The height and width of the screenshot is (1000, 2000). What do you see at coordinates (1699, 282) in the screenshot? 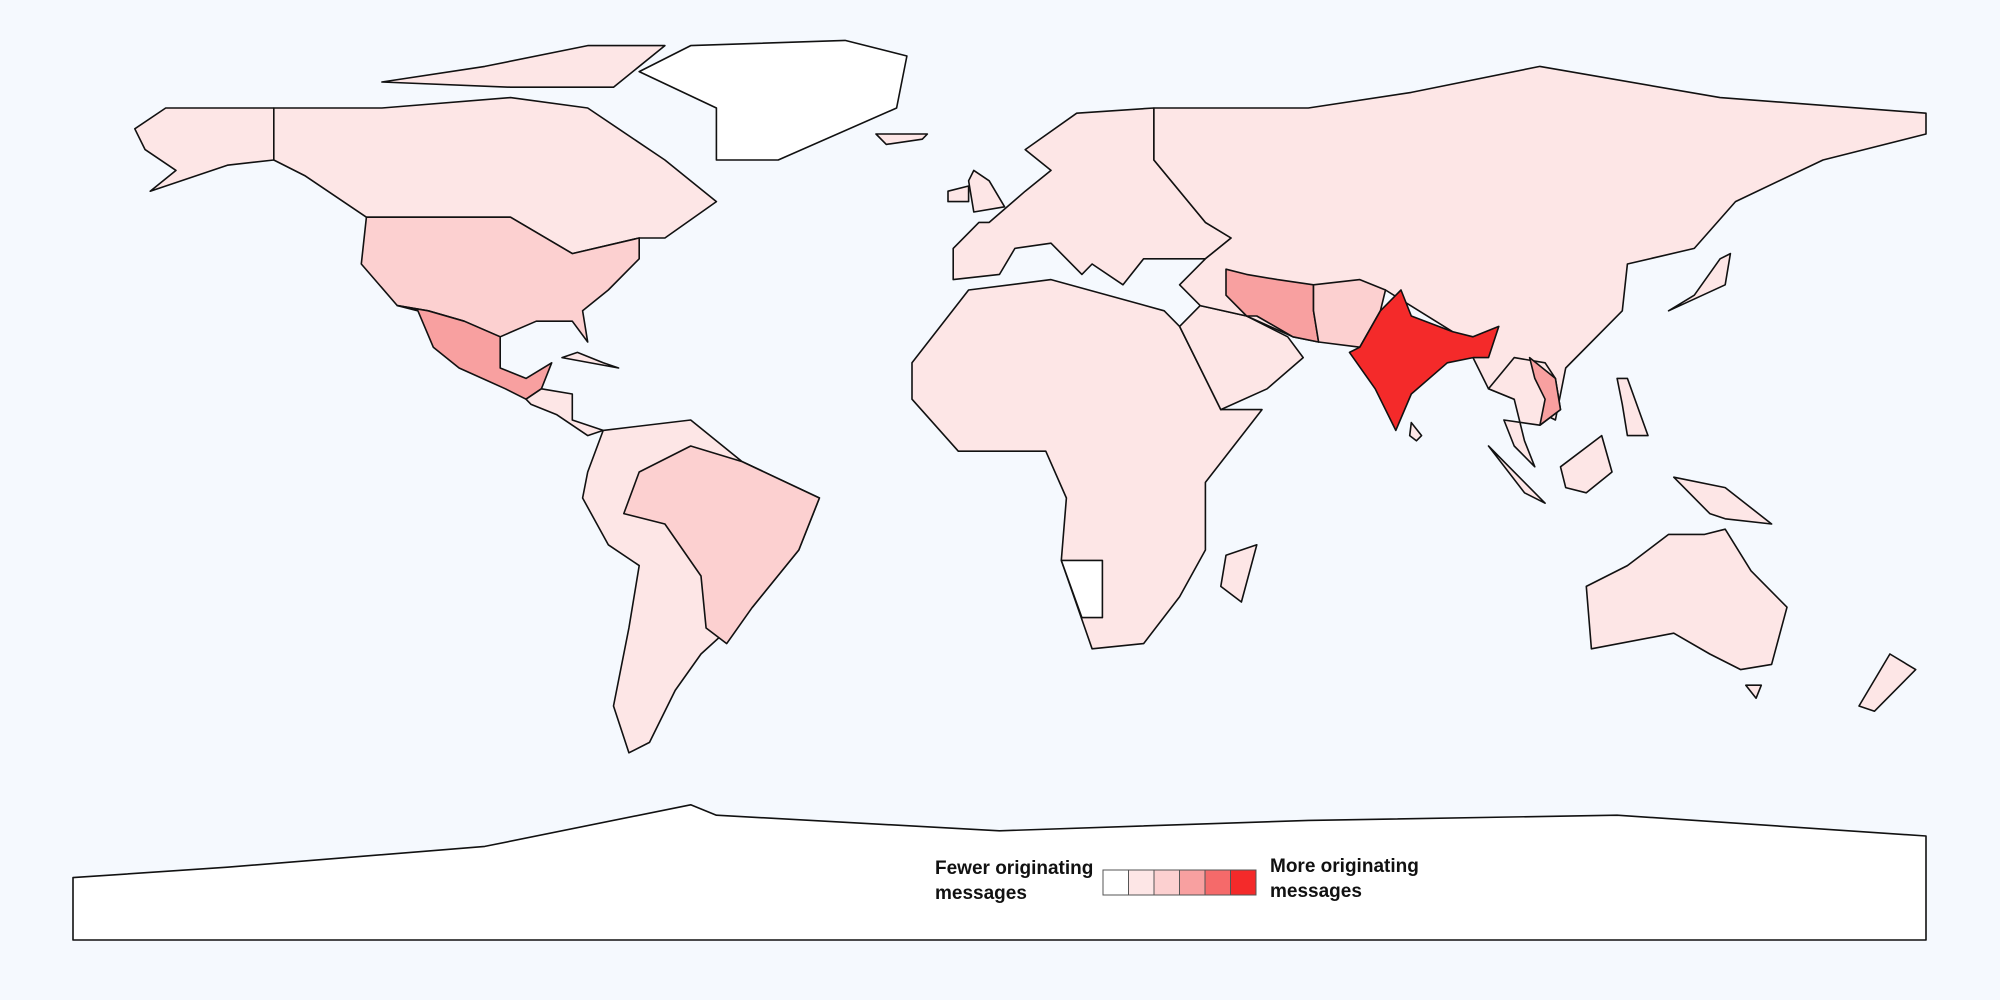
I see `japan` at bounding box center [1699, 282].